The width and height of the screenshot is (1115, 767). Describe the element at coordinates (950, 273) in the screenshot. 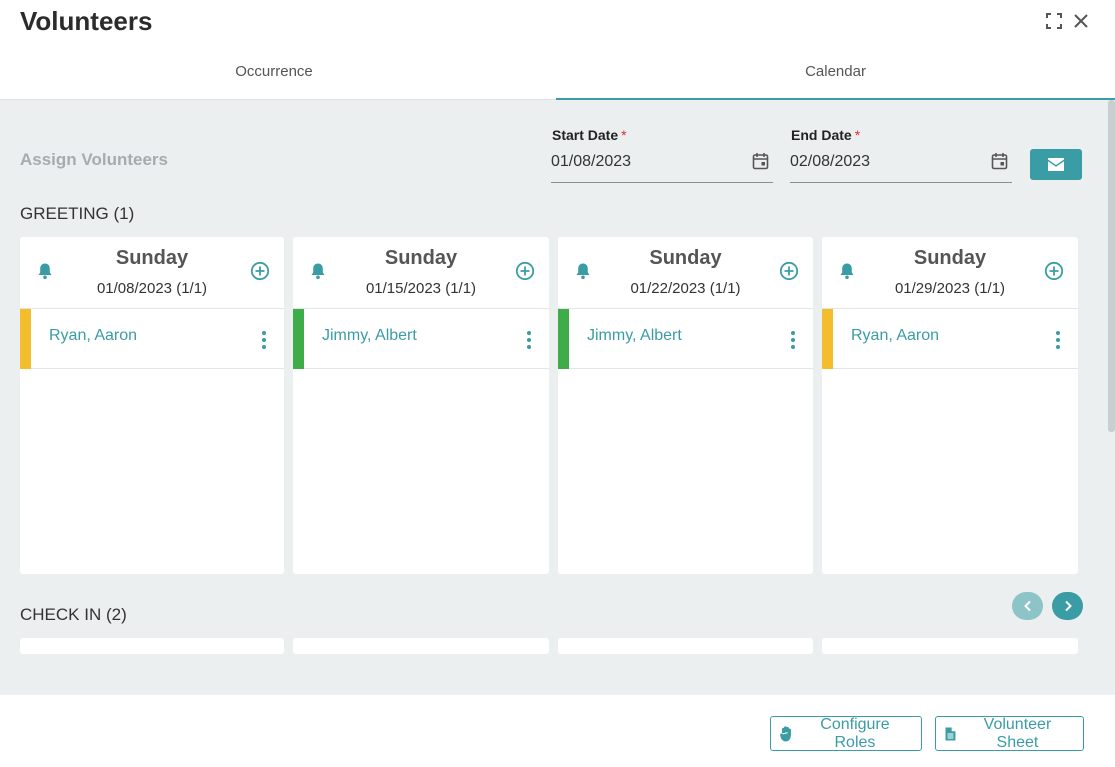

I see `day-card-header: Sunday 01/29/2023 (1/1)` at that location.